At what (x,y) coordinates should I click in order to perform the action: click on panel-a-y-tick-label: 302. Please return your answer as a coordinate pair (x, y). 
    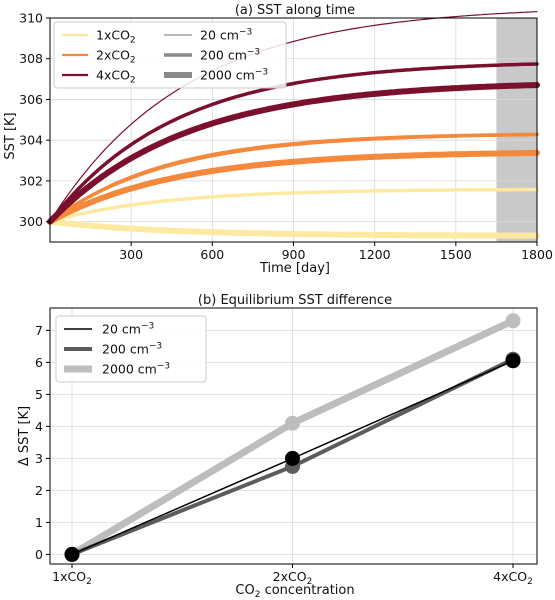
    Looking at the image, I should click on (31, 180).